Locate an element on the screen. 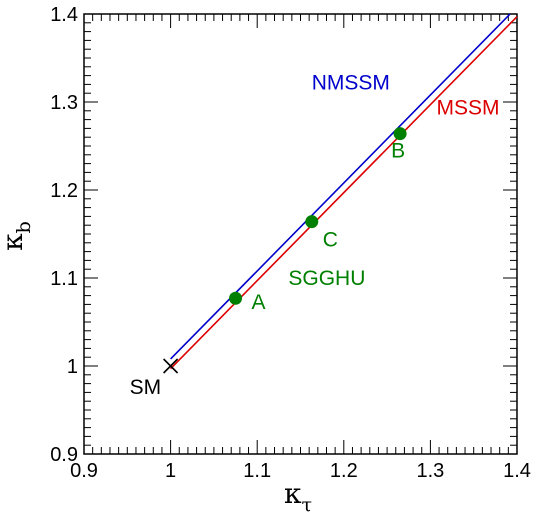  x-tick-label: 0.9 is located at coordinates (84, 471).